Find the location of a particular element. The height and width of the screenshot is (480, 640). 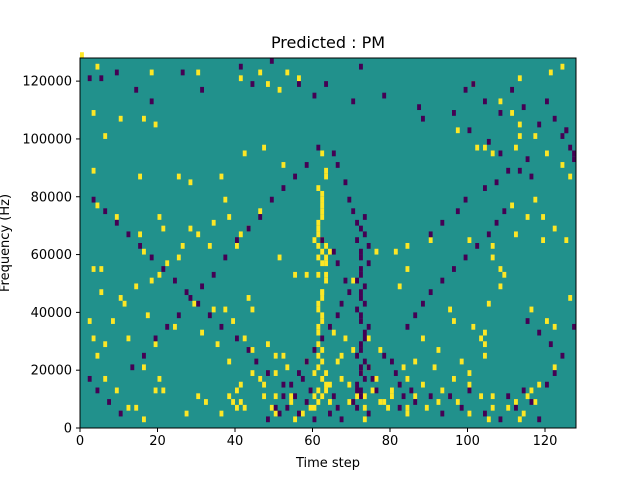

y-tick-label: 40000 is located at coordinates (51, 313).